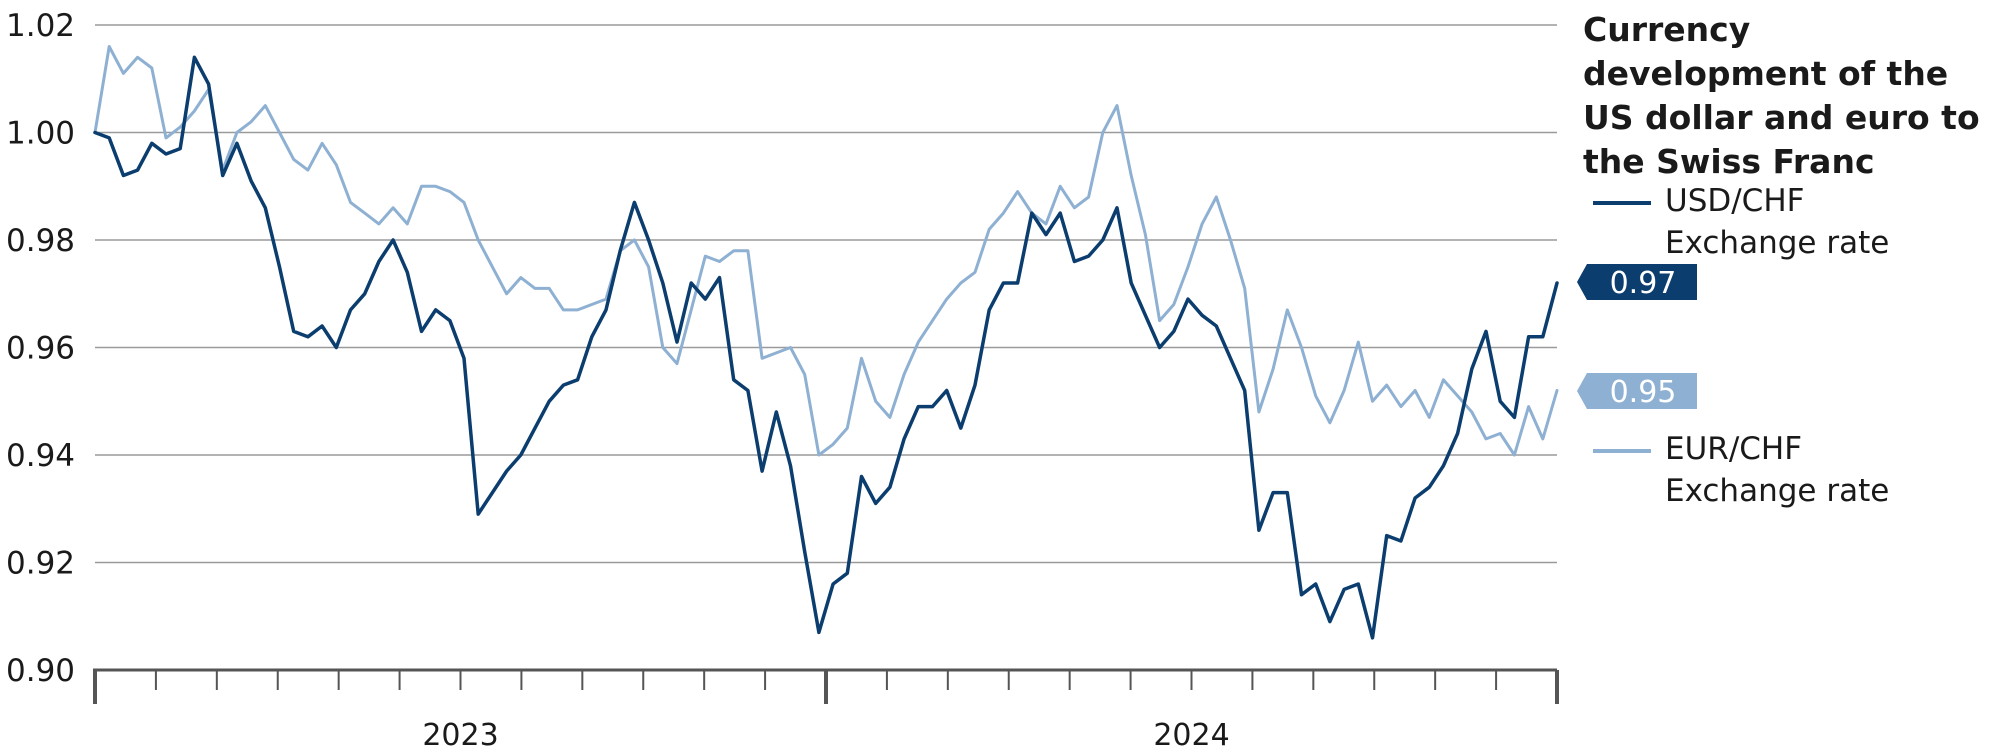 This screenshot has width=2000, height=753. I want to click on end-value-labels: 0.97 0.95, so click(1637, 337).